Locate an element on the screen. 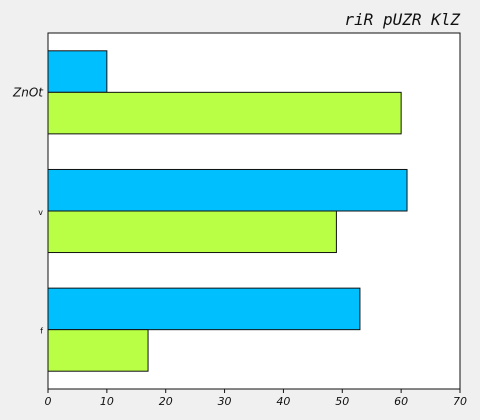  x-tick-label-40: 40 is located at coordinates (283, 401).